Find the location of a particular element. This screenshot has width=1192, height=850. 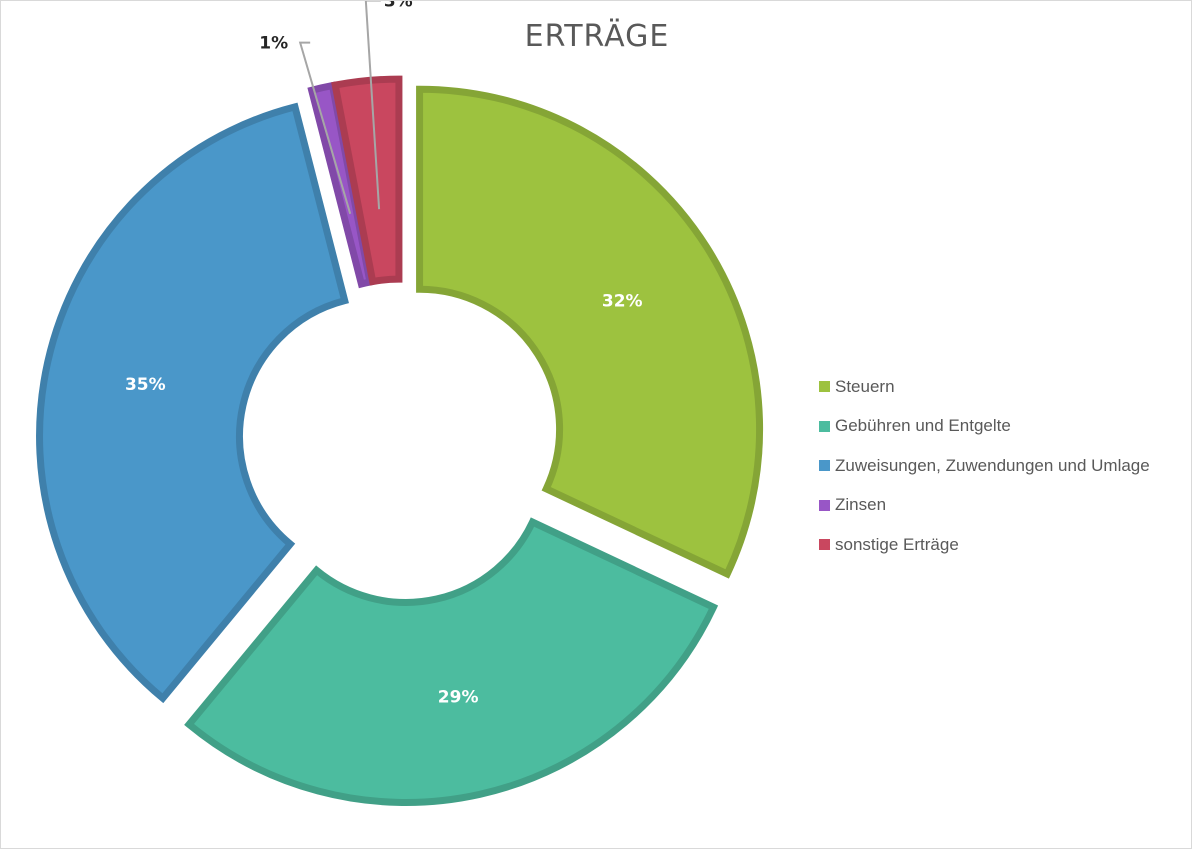

legend-label: Zuweisungen, Zuwendungen und Umlage is located at coordinates (992, 465).